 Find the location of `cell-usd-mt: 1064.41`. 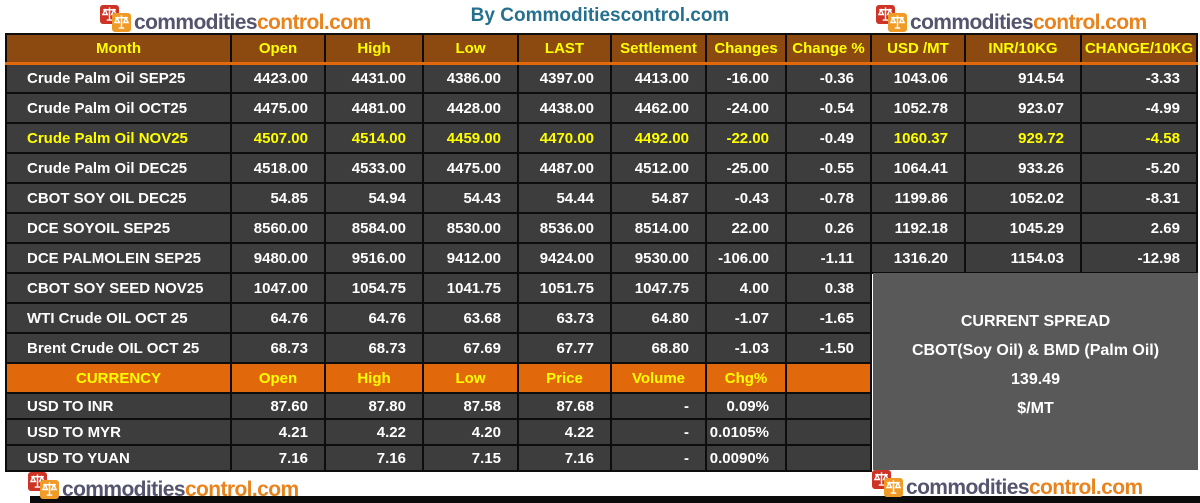

cell-usd-mt: 1064.41 is located at coordinates (918, 168).